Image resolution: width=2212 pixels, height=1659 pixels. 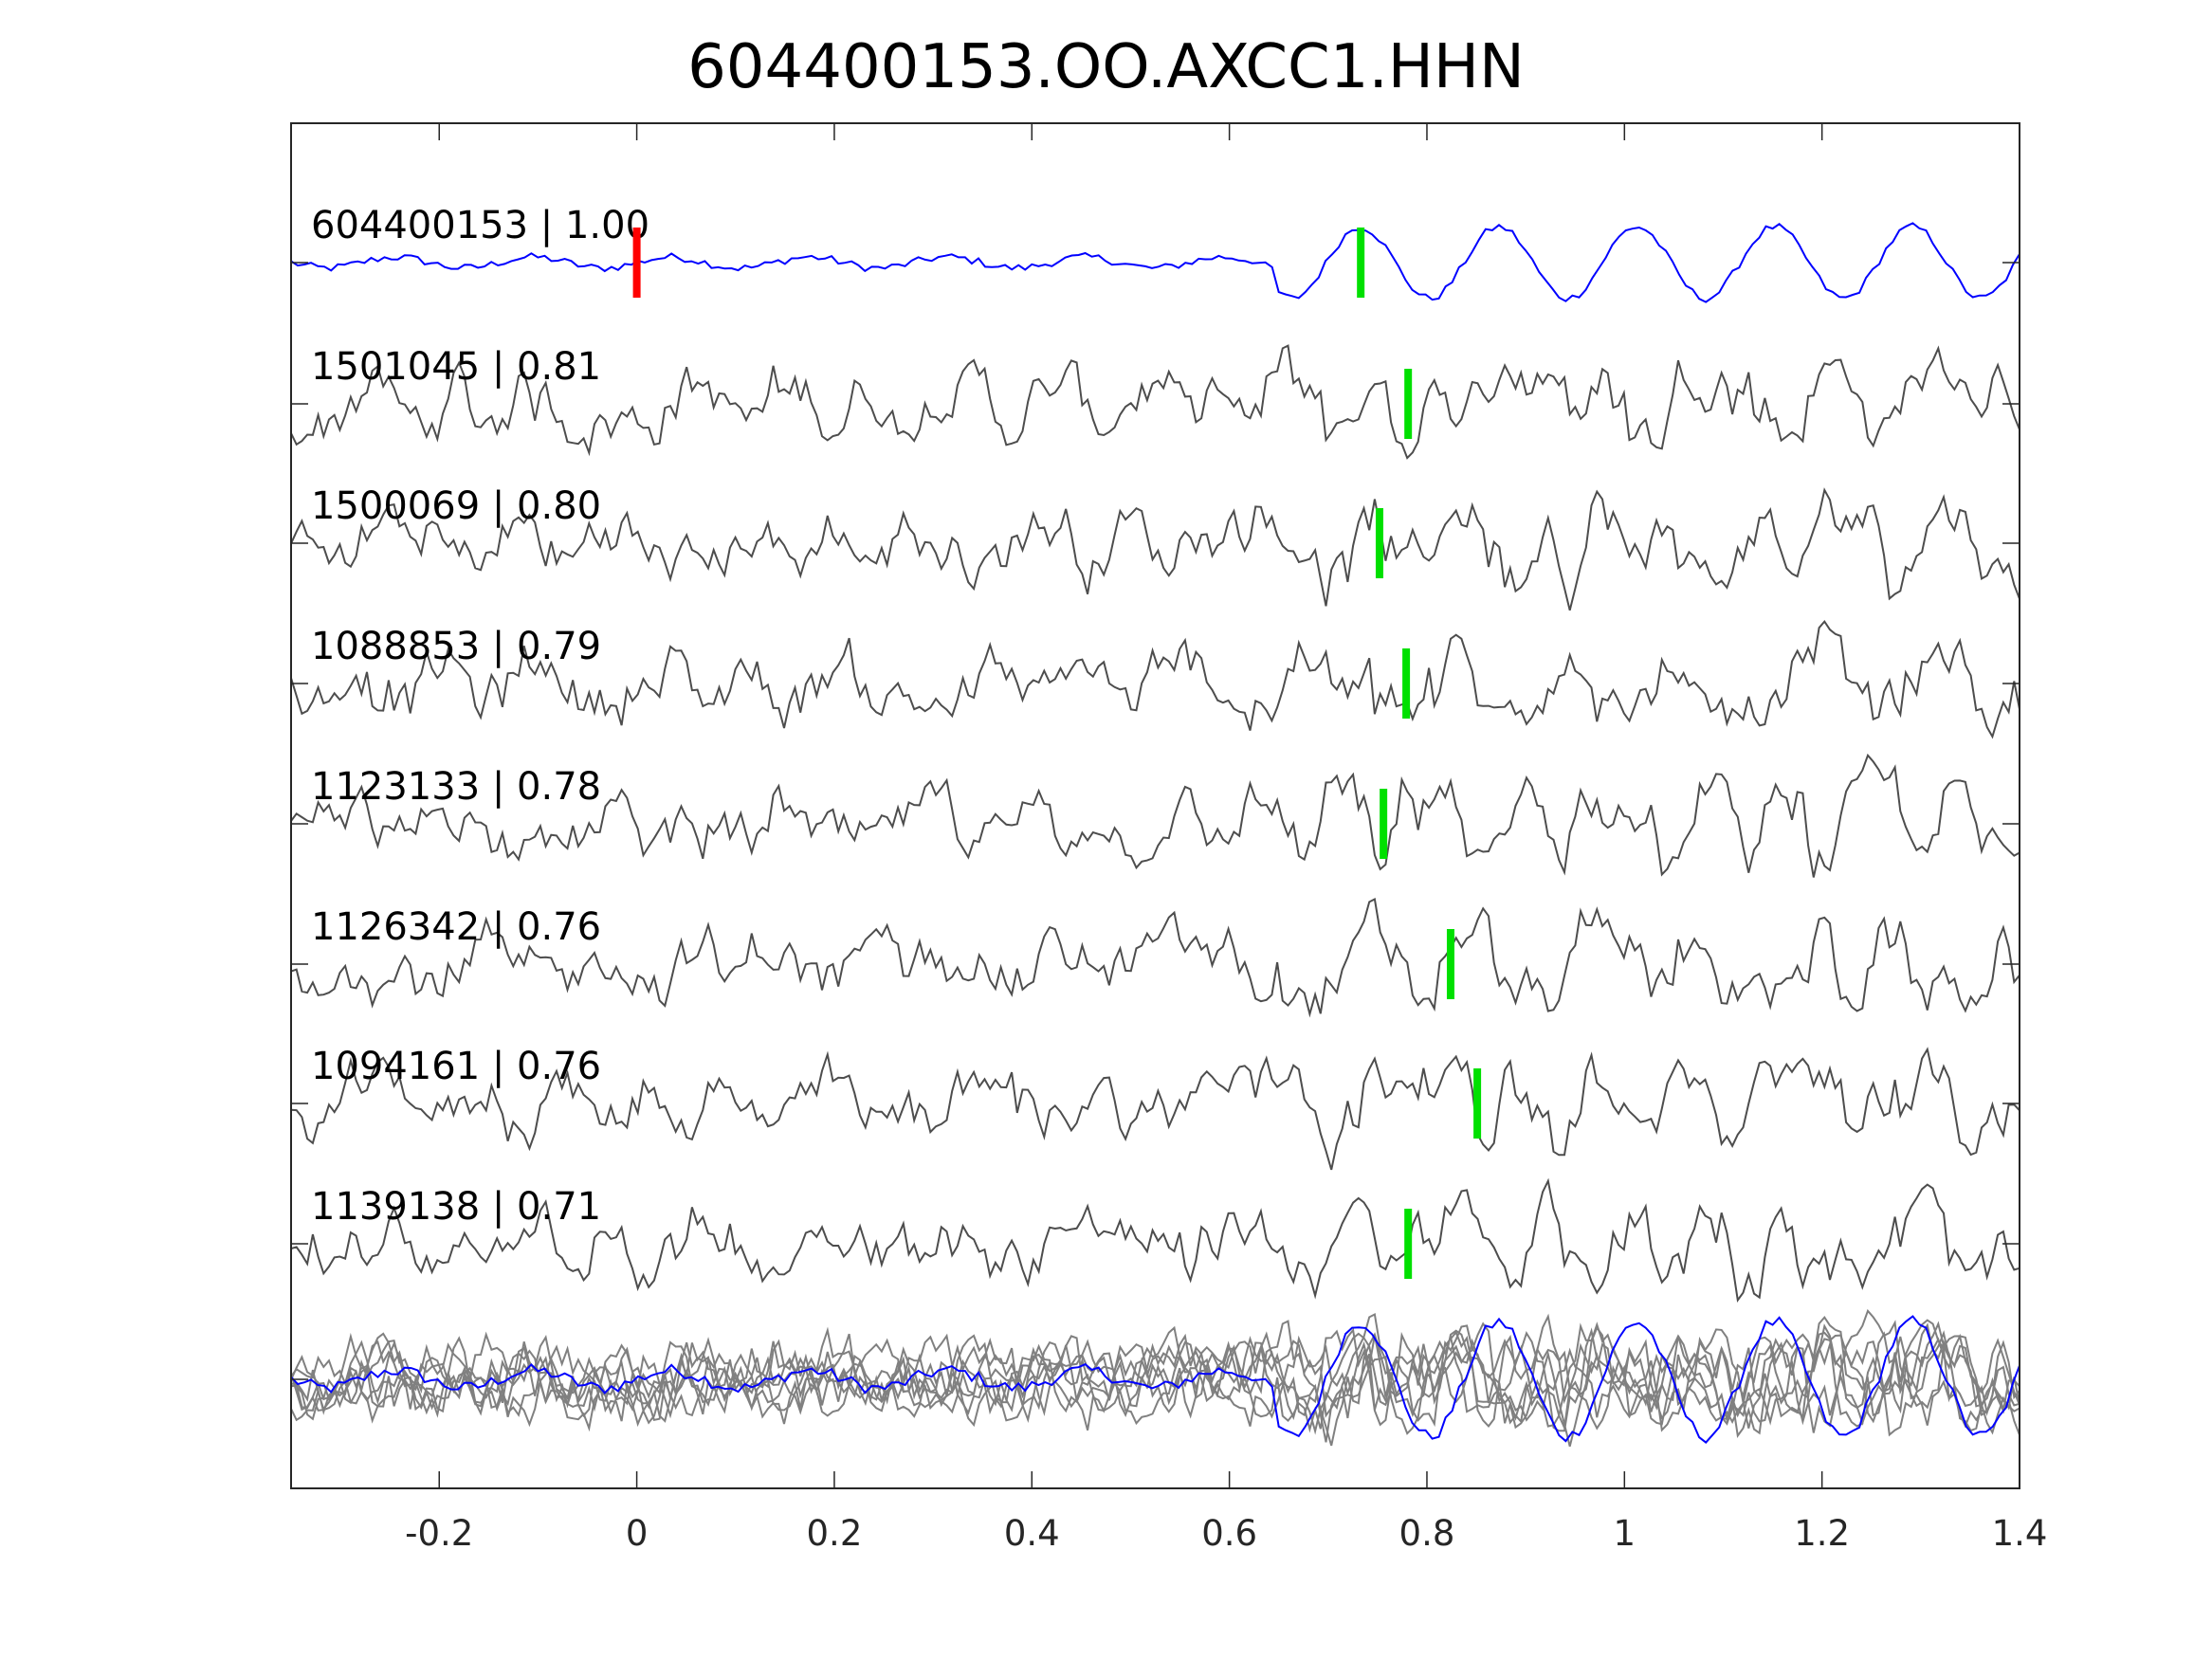 I want to click on trace-label: 1088853 | 0.79, so click(x=456, y=646).